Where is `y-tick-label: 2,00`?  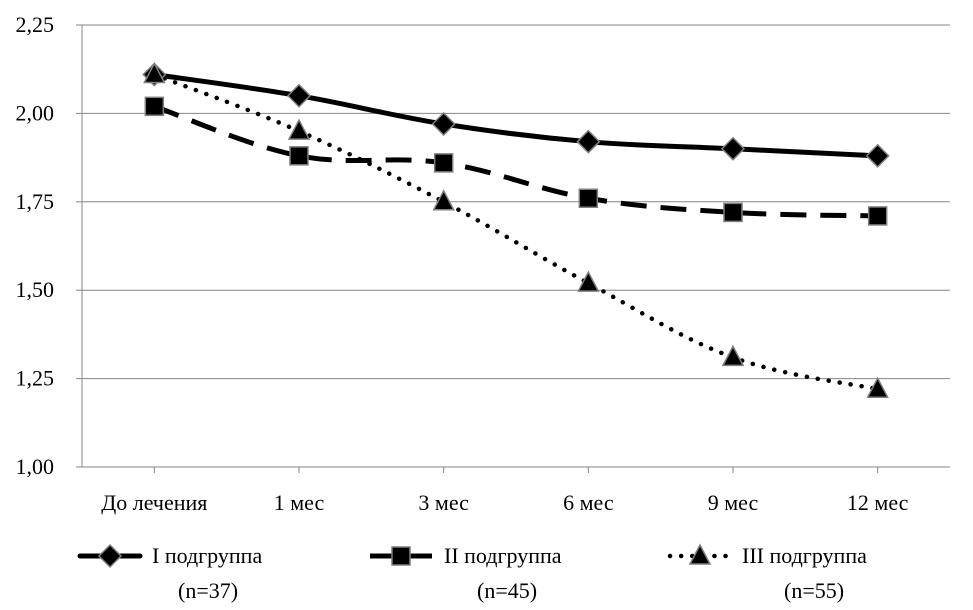 y-tick-label: 2,00 is located at coordinates (35, 112).